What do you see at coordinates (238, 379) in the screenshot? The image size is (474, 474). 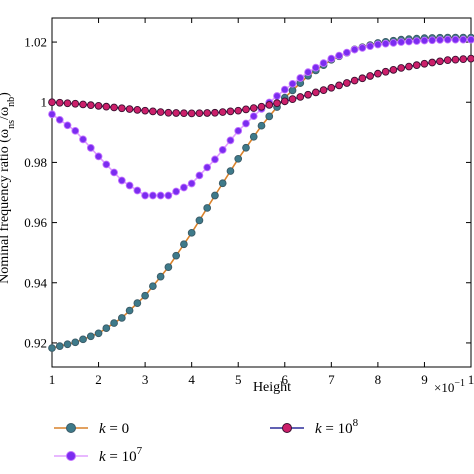 I see `x-tick-label: 5` at bounding box center [238, 379].